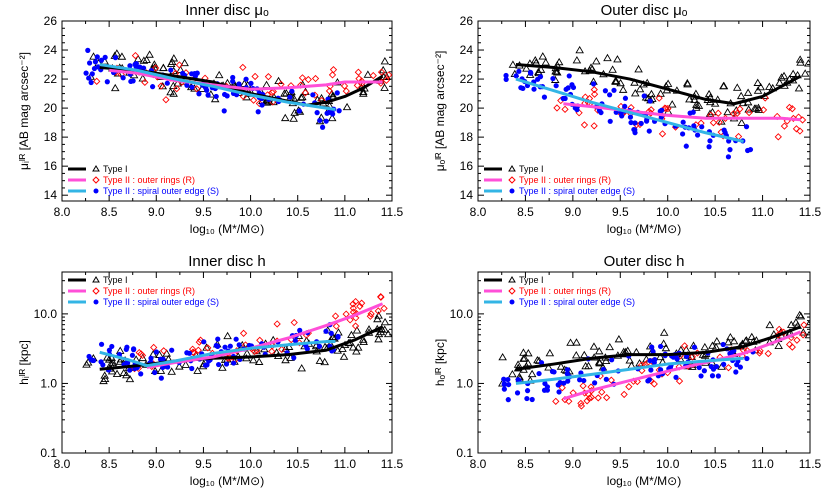 Image resolution: width=830 pixels, height=499 pixels. What do you see at coordinates (149, 180) in the screenshot?
I see `legend-label: Type II : outer rings (R)` at bounding box center [149, 180].